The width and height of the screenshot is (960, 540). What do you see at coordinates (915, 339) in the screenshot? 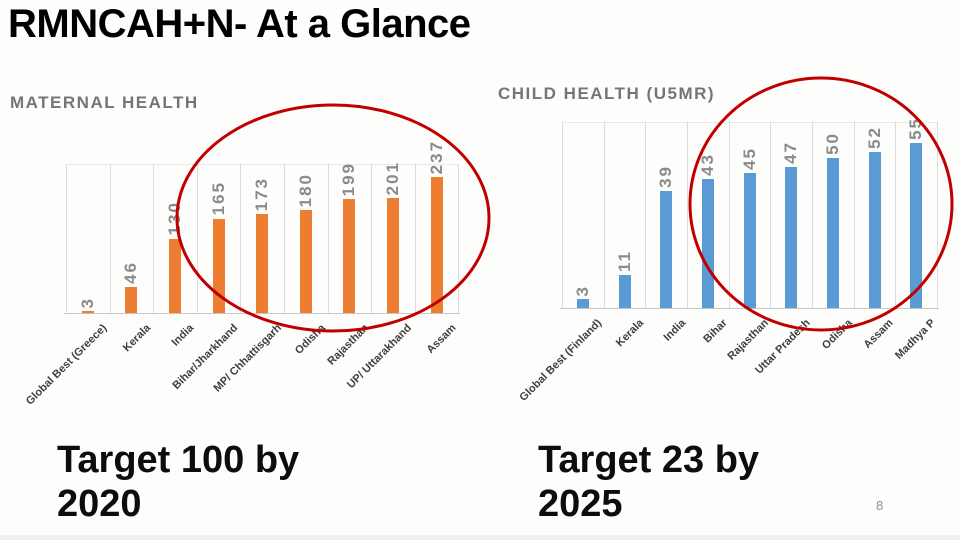
I see `category-label: Madhya P` at bounding box center [915, 339].